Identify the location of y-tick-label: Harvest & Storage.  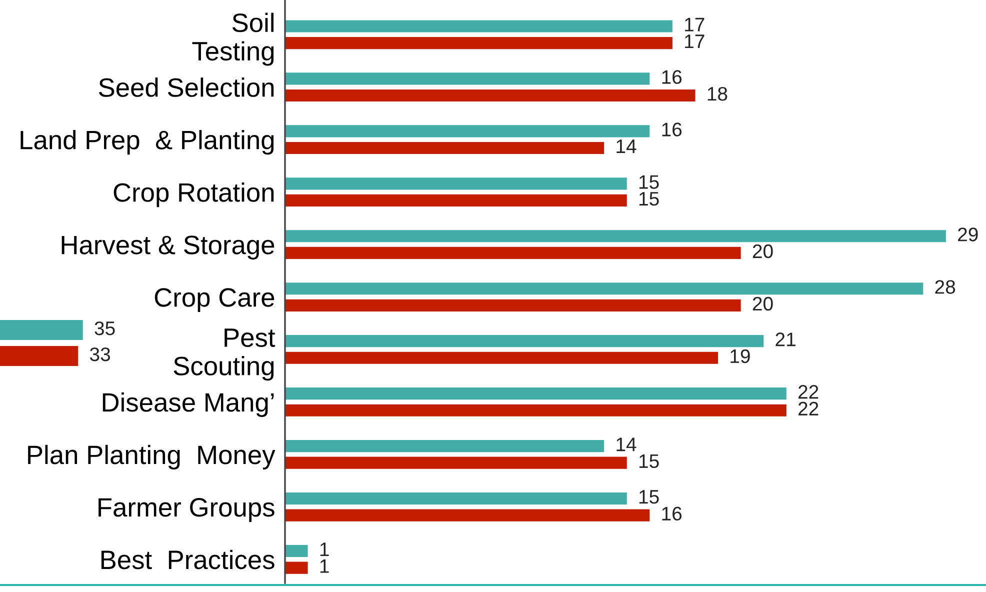
(168, 248).